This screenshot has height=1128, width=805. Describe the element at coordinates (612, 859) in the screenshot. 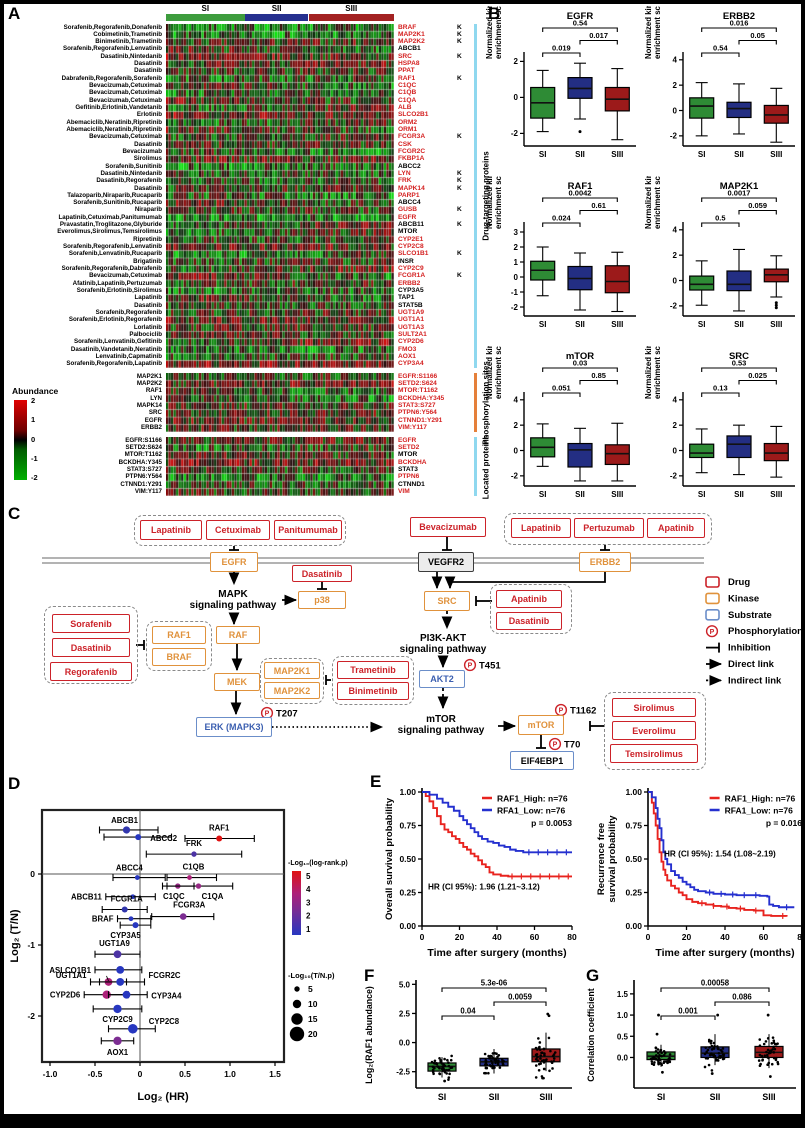

I see `y-axis-label: survival probability` at that location.